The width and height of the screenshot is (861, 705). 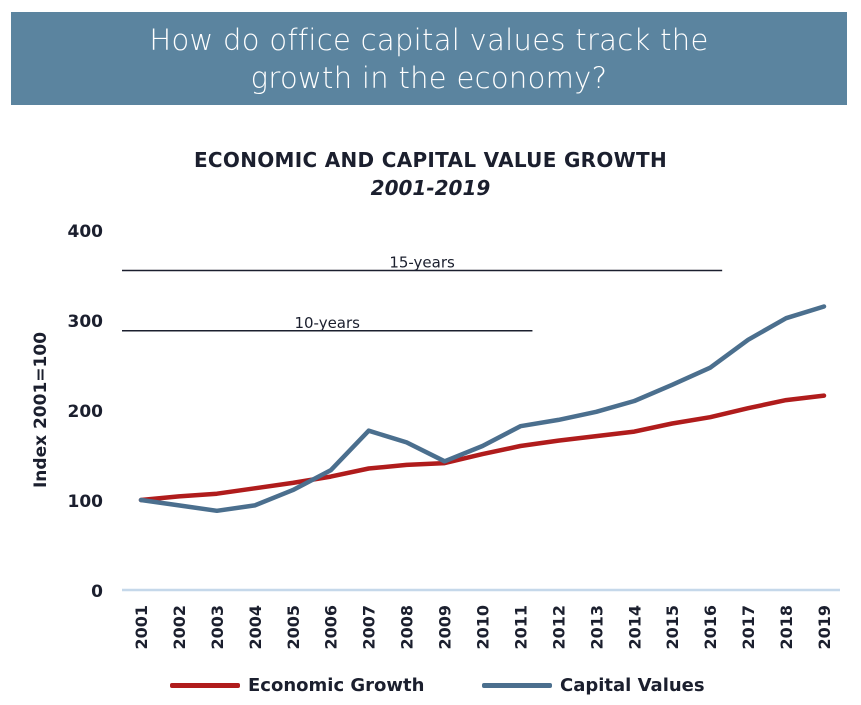 I want to click on x-tick-label: 2002, so click(x=179, y=627).